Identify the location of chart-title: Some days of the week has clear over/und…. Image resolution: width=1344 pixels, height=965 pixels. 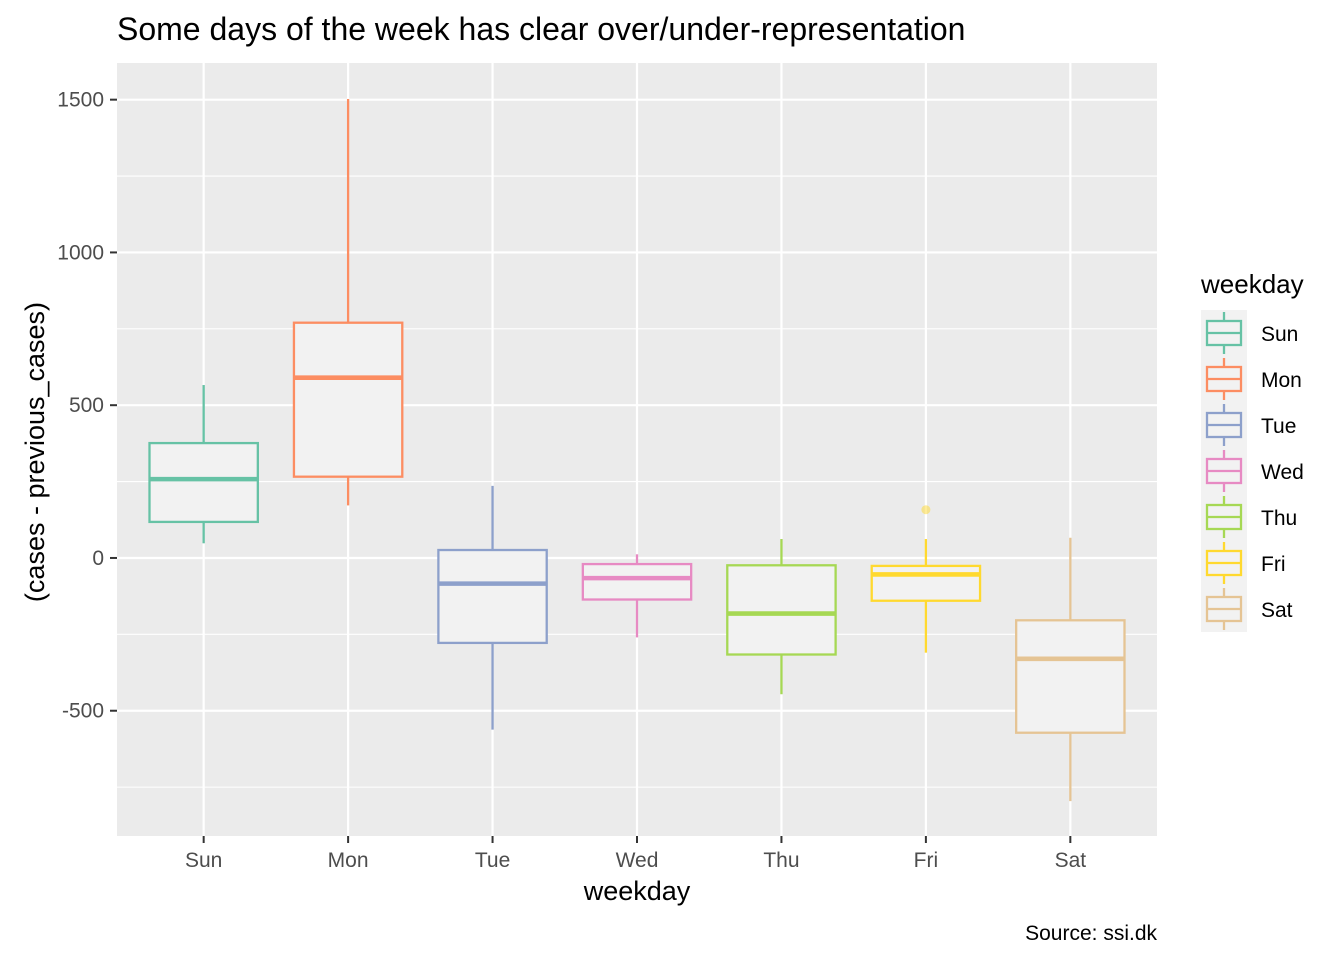
(541, 29).